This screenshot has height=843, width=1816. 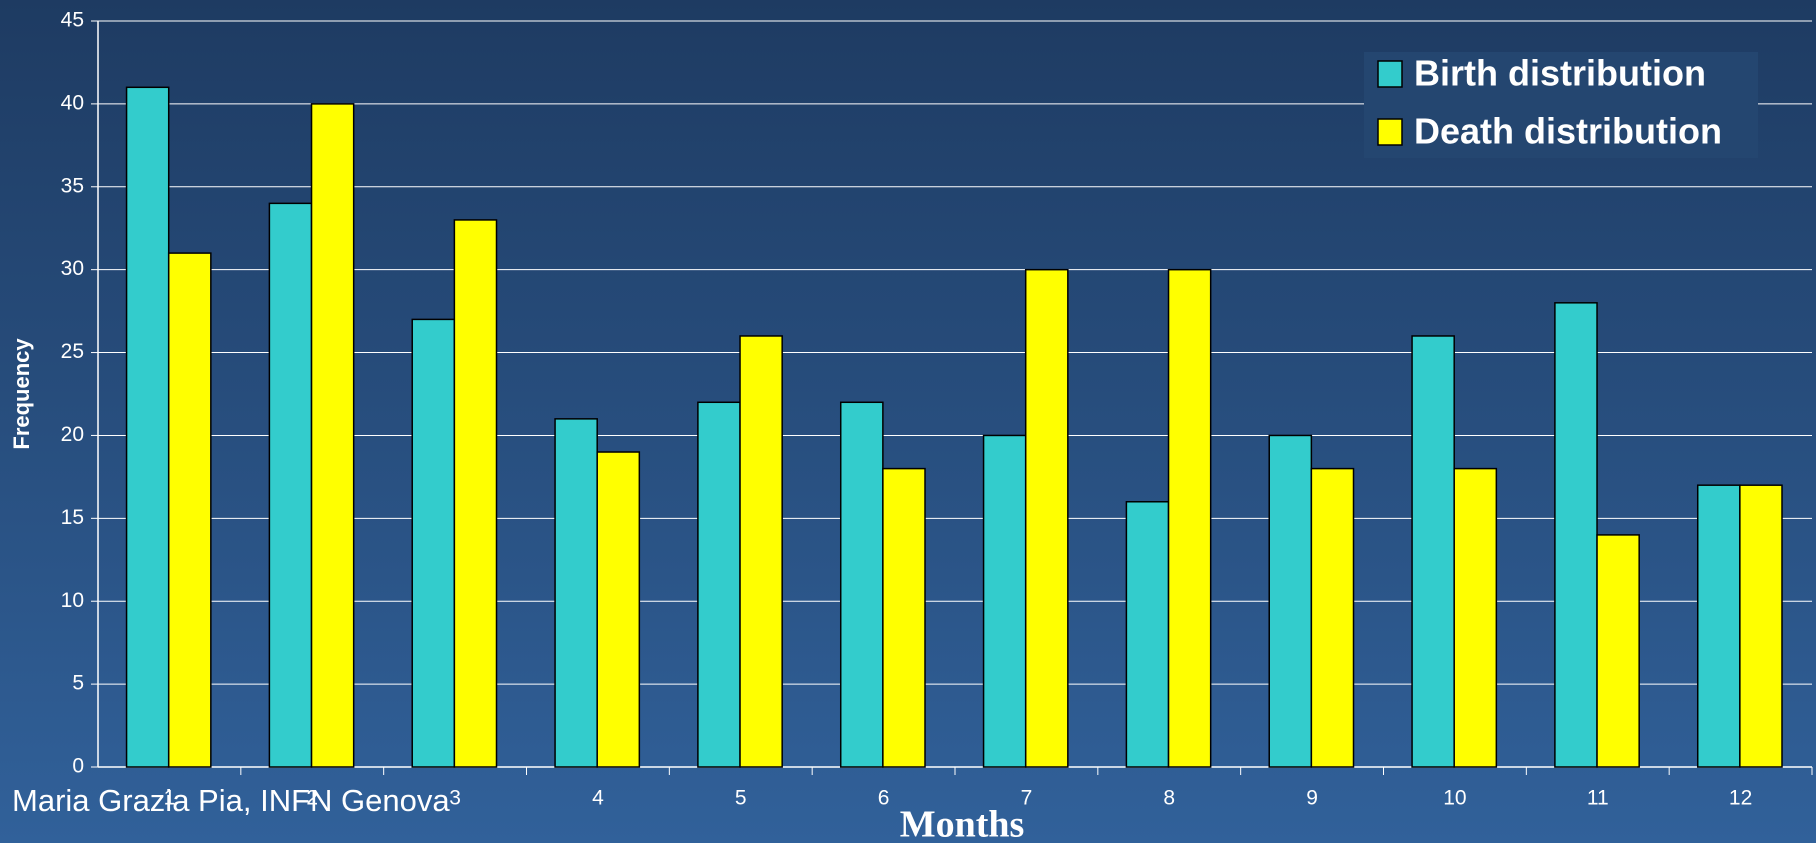 I want to click on y-axis-label: Frequency, so click(x=21, y=394).